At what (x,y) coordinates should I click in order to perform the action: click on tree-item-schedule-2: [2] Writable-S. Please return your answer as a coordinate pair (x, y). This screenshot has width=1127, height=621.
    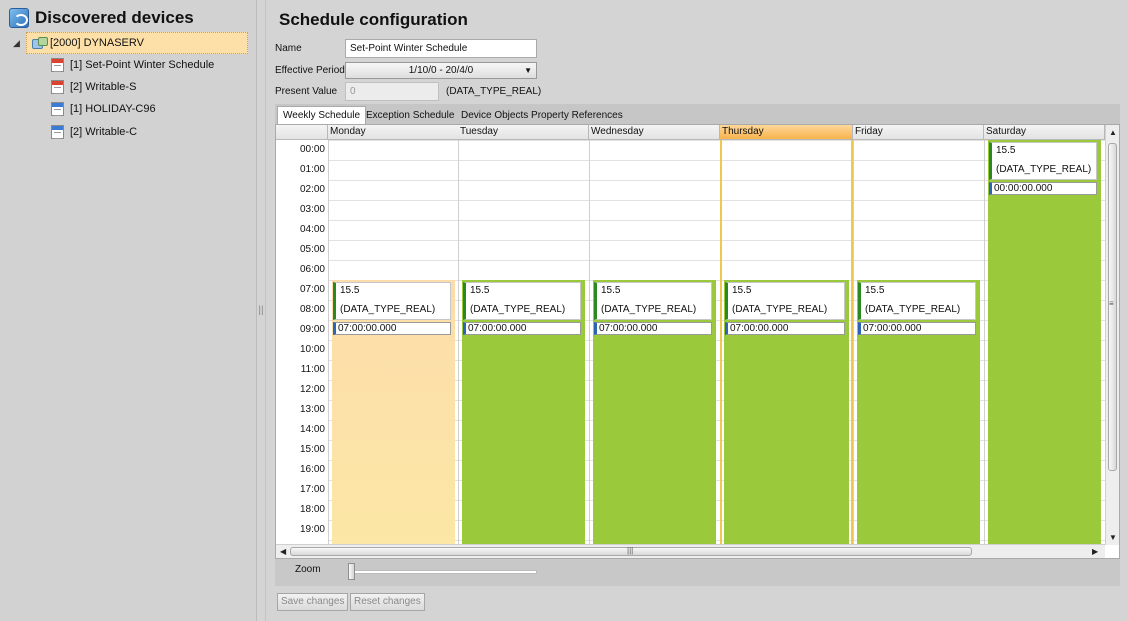
    Looking at the image, I should click on (93, 87).